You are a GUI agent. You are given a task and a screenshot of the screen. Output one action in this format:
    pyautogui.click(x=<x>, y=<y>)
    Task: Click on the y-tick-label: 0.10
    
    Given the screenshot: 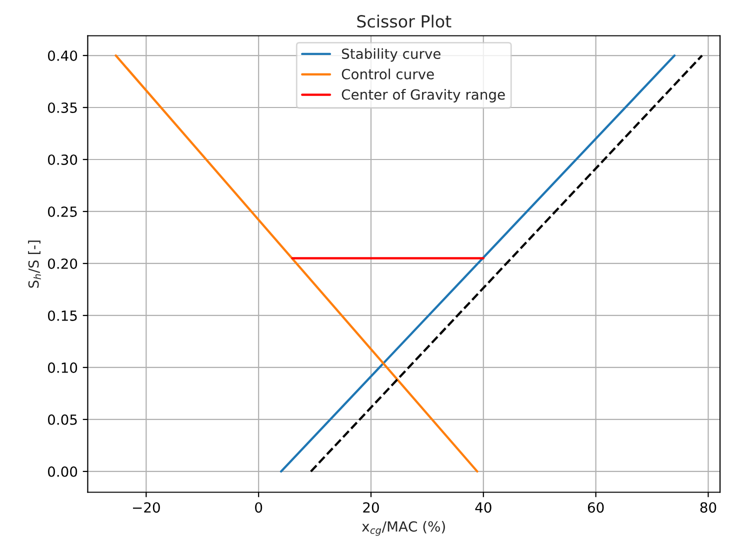 What is the action you would take?
    pyautogui.click(x=63, y=367)
    